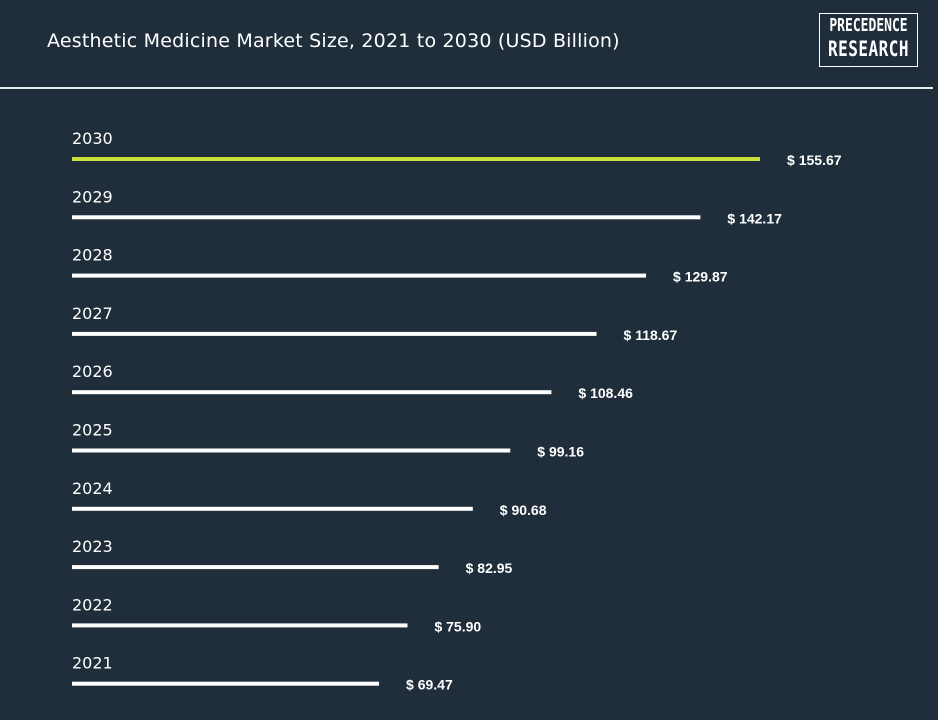 The image size is (938, 720). What do you see at coordinates (651, 335) in the screenshot?
I see `value-label-2027: $ 118.67` at bounding box center [651, 335].